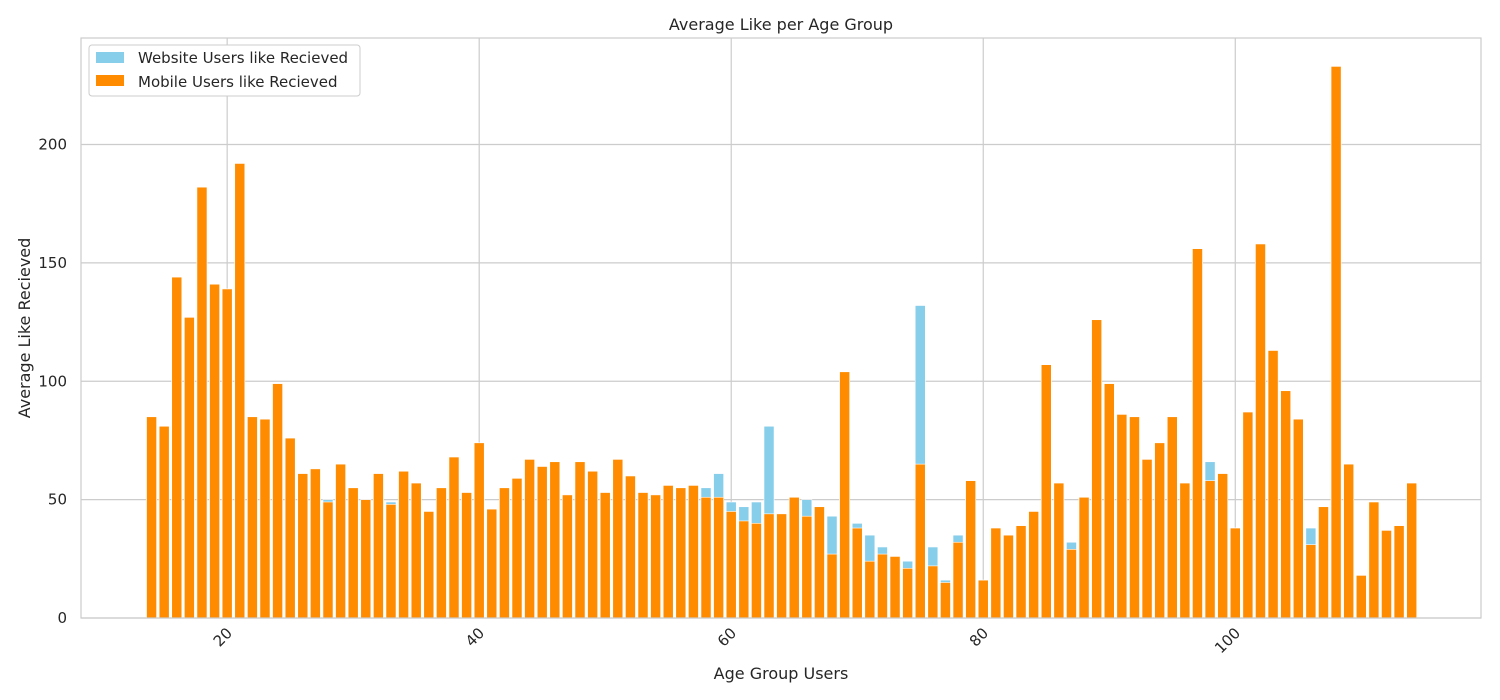 The height and width of the screenshot is (700, 1500). What do you see at coordinates (243, 58) in the screenshot?
I see `legend-label-website: Website Users like Recieved` at bounding box center [243, 58].